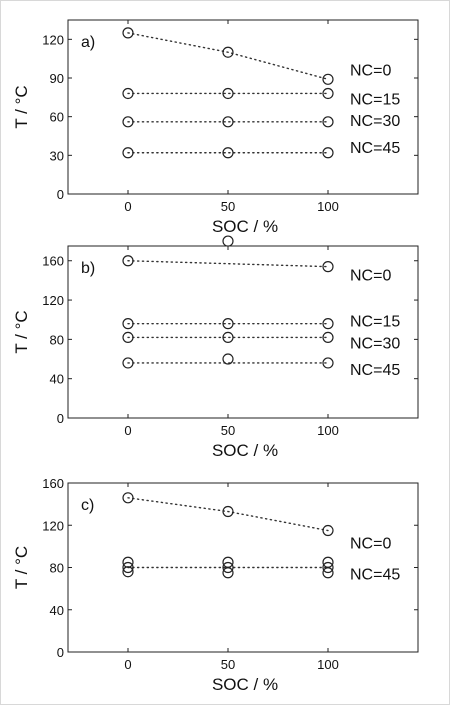 The height and width of the screenshot is (705, 450). I want to click on panel-label: a), so click(88, 42).